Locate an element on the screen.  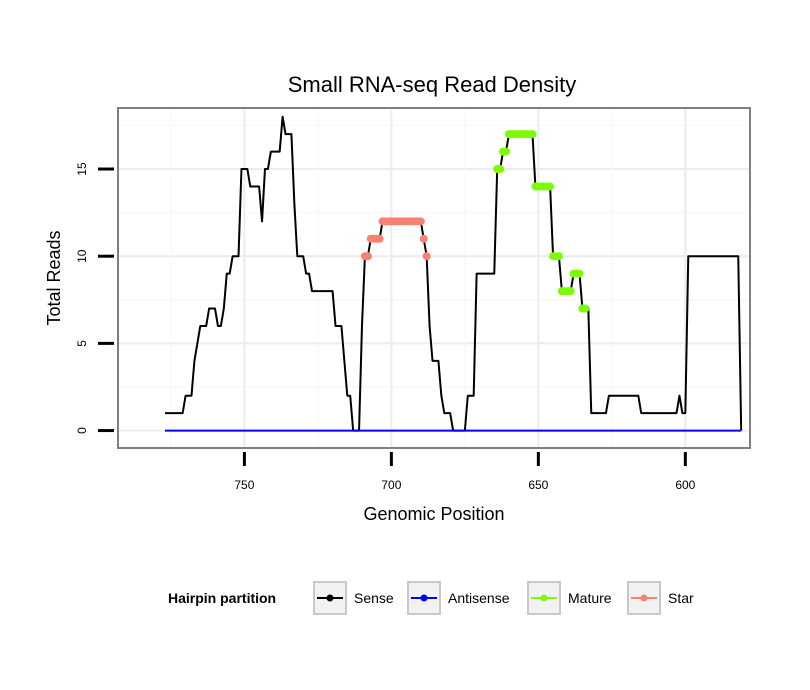
legend-marker-mature is located at coordinates (544, 598).